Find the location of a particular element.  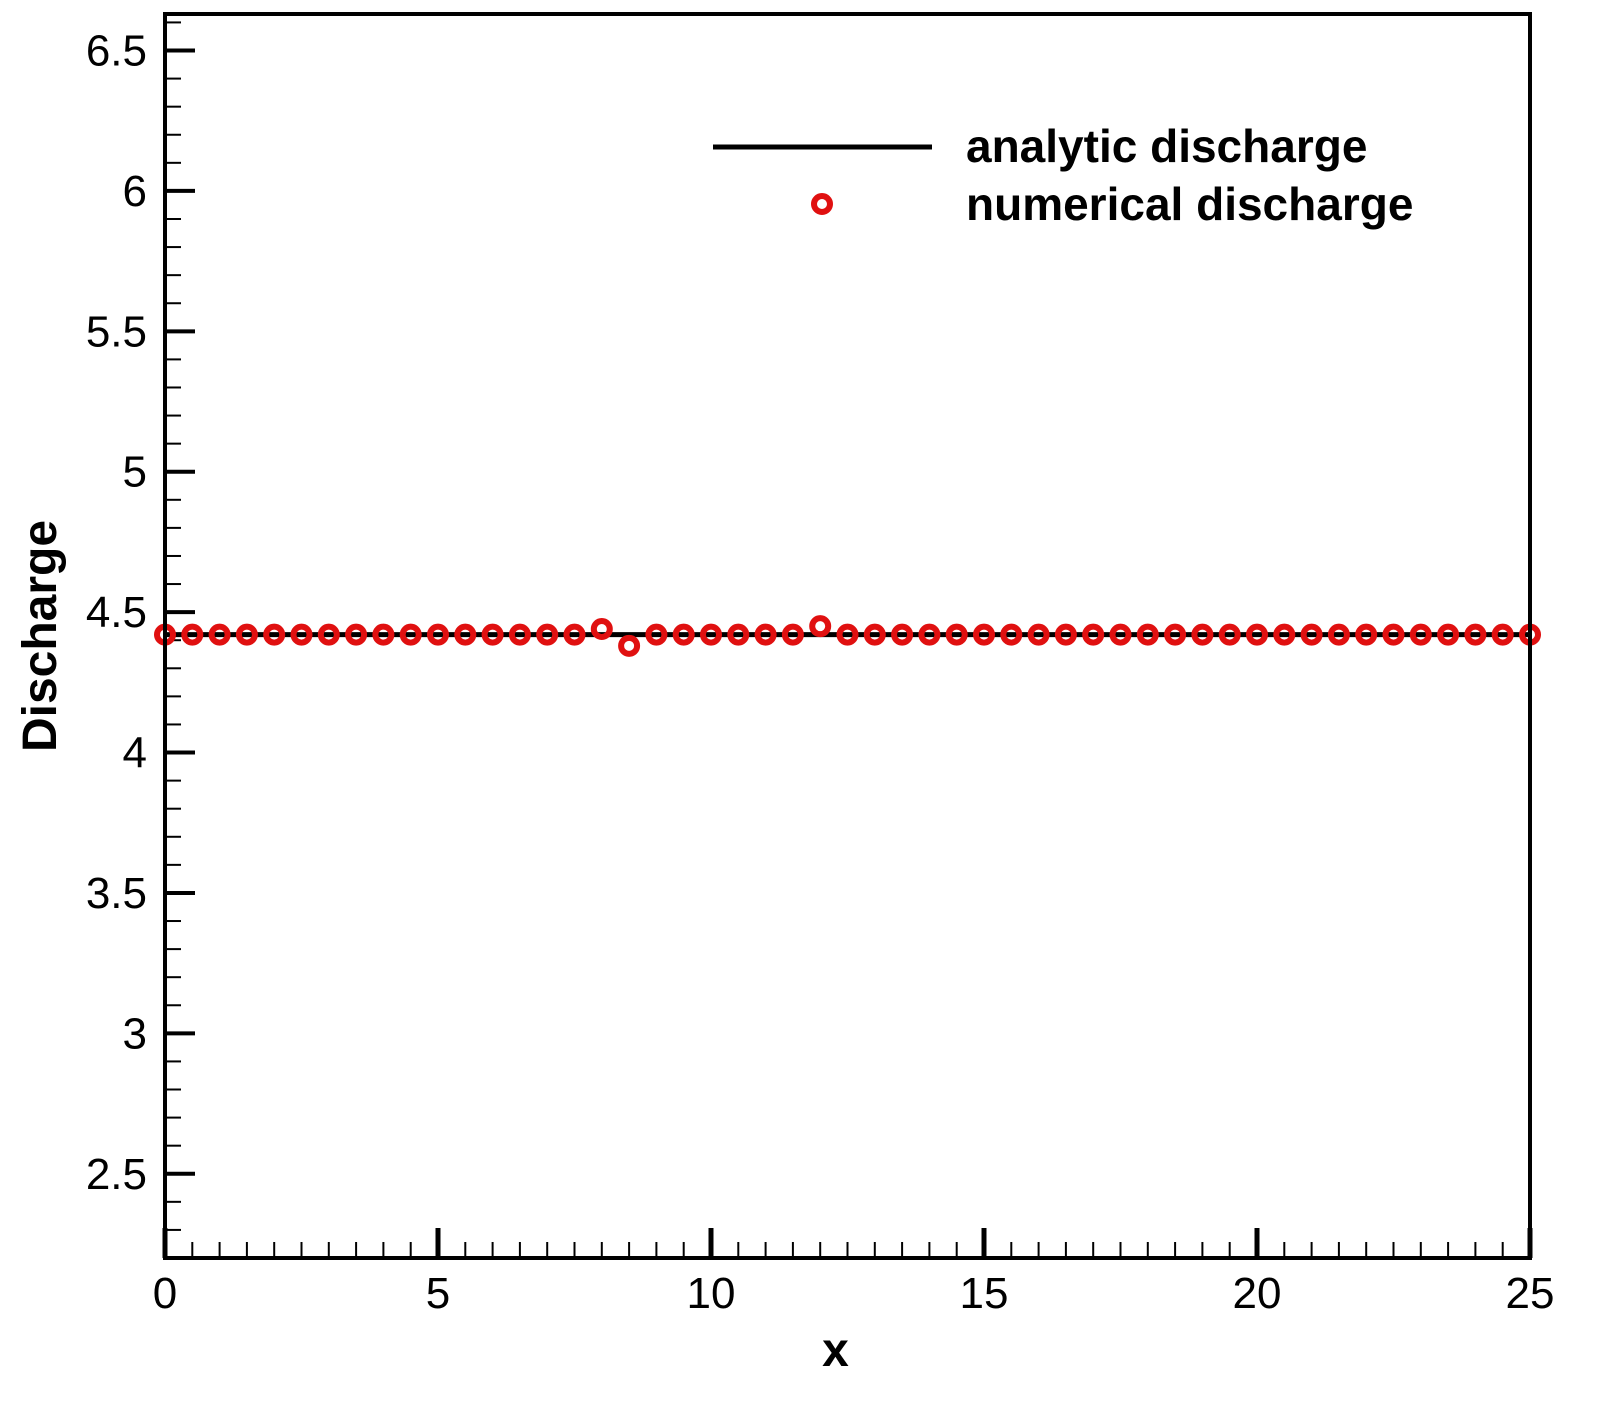

y-tick-label: 4 is located at coordinates (135, 753).